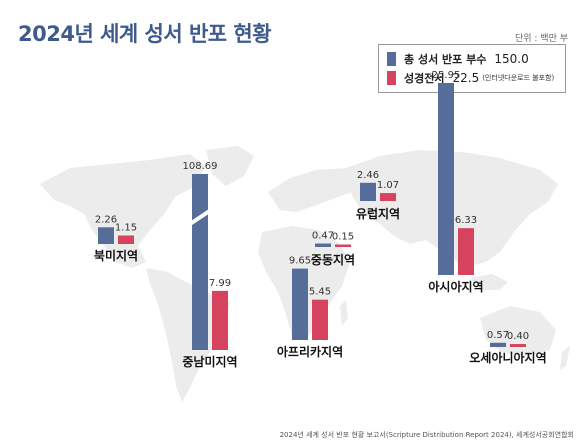 This screenshot has width=588, height=448. What do you see at coordinates (200, 166) in the screenshot?
I see `value-label-region-2-series-1: 108.69` at bounding box center [200, 166].